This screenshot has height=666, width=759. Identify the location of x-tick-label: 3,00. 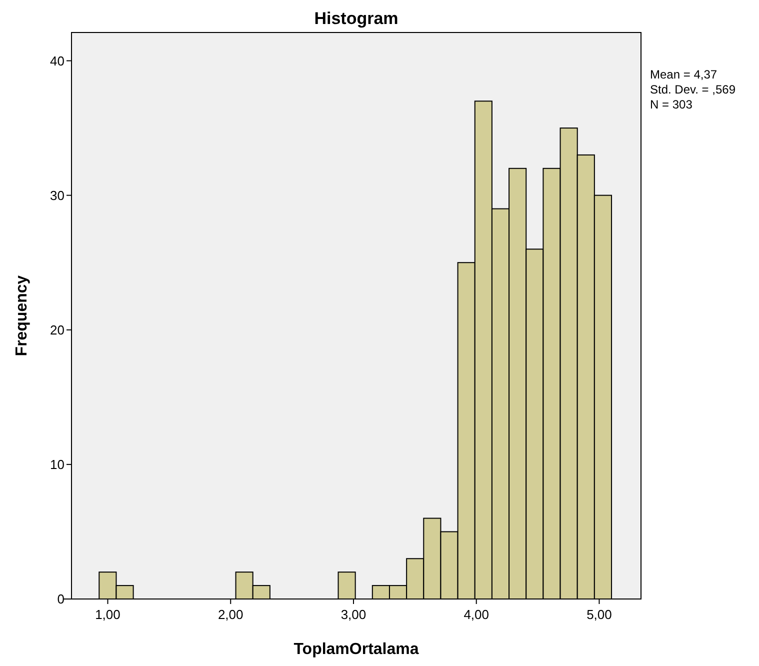
(353, 614).